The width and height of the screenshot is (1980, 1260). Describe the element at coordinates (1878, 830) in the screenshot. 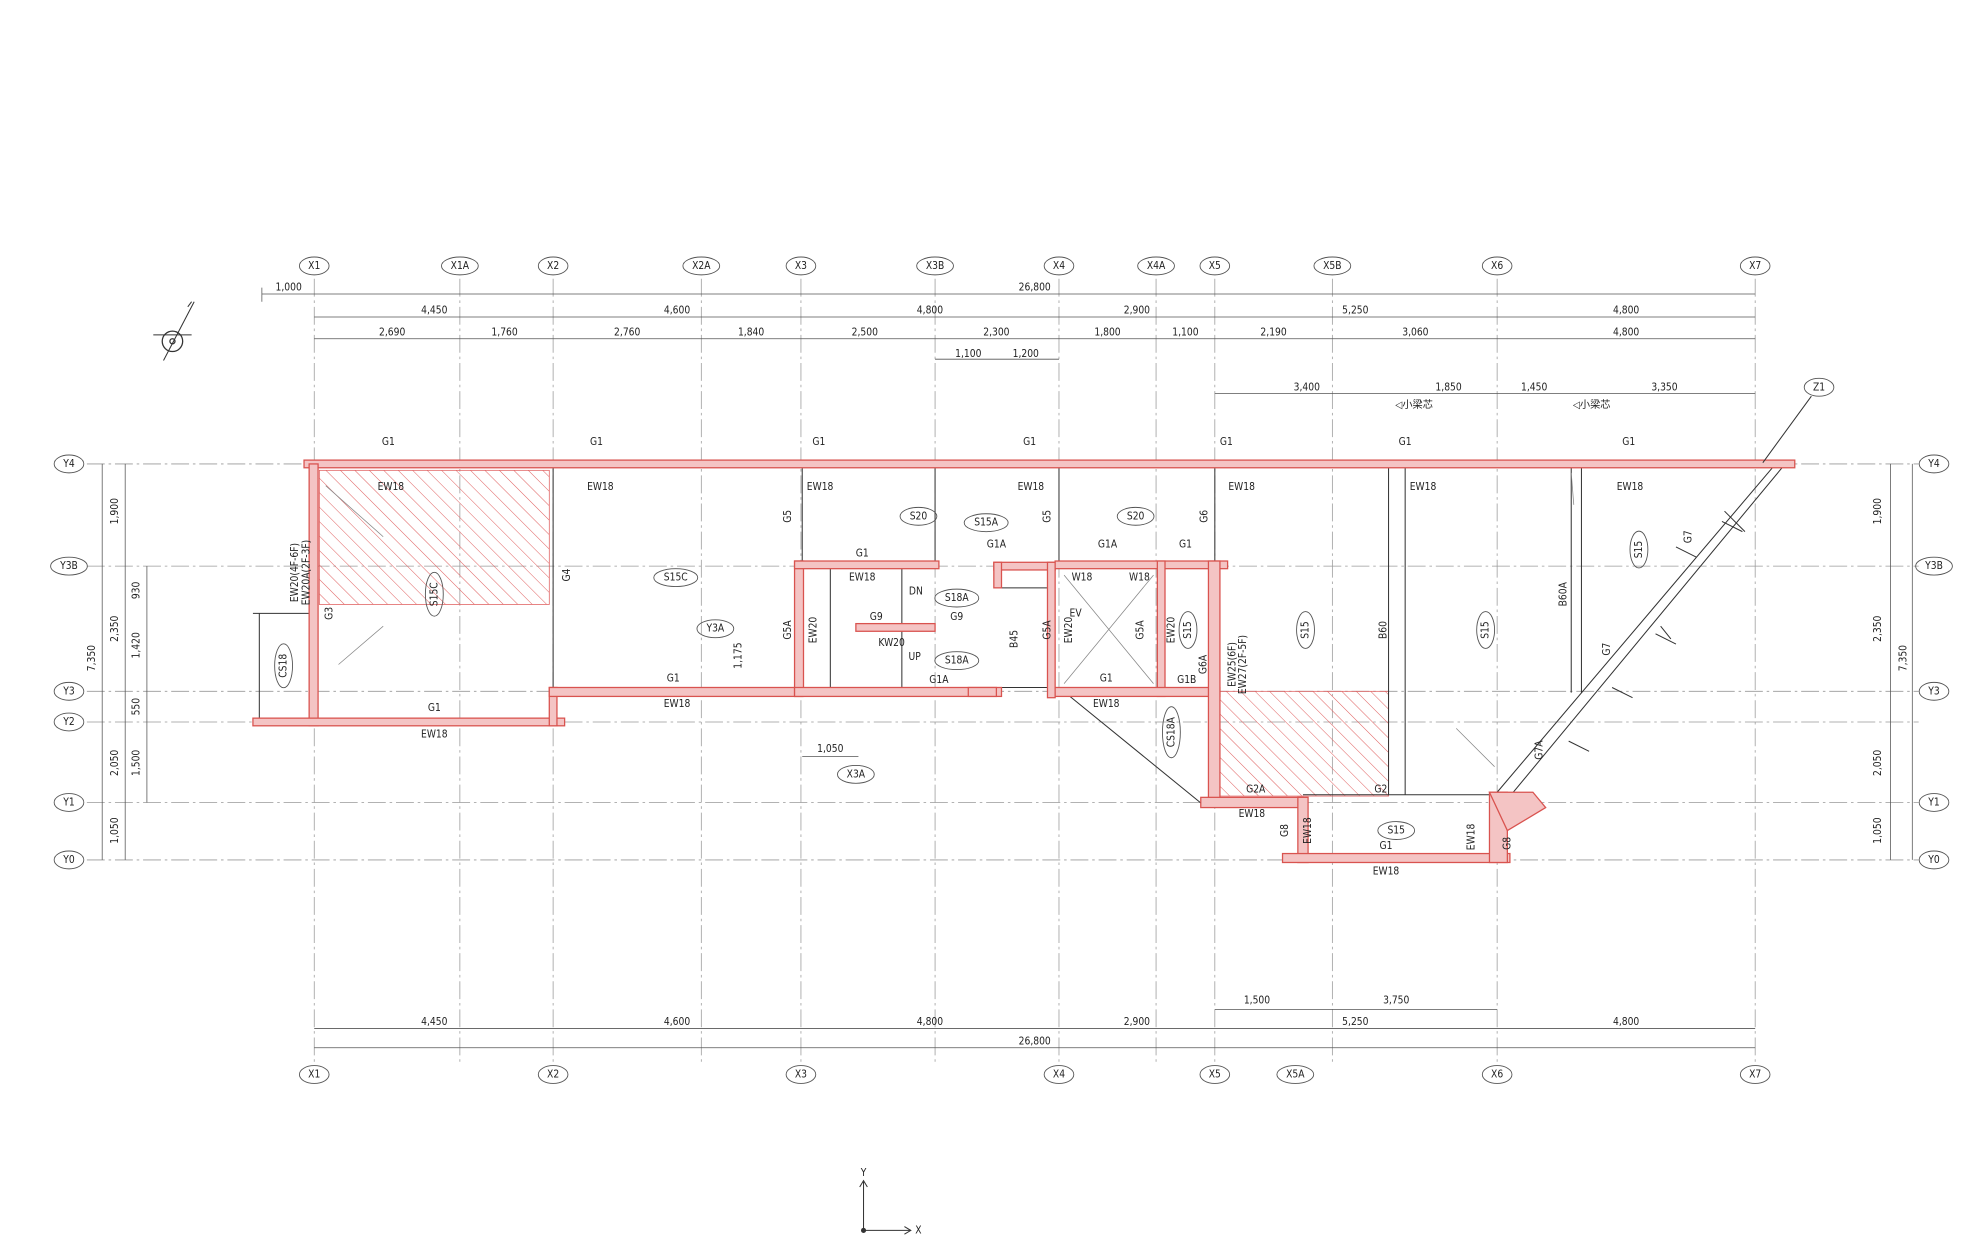

I see `dimension: 1,050` at that location.